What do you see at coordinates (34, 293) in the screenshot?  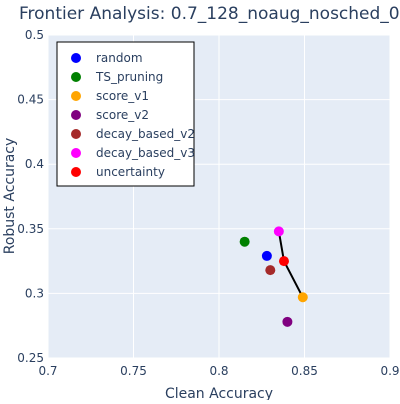 I see `y-tick-label: 0.3` at bounding box center [34, 293].